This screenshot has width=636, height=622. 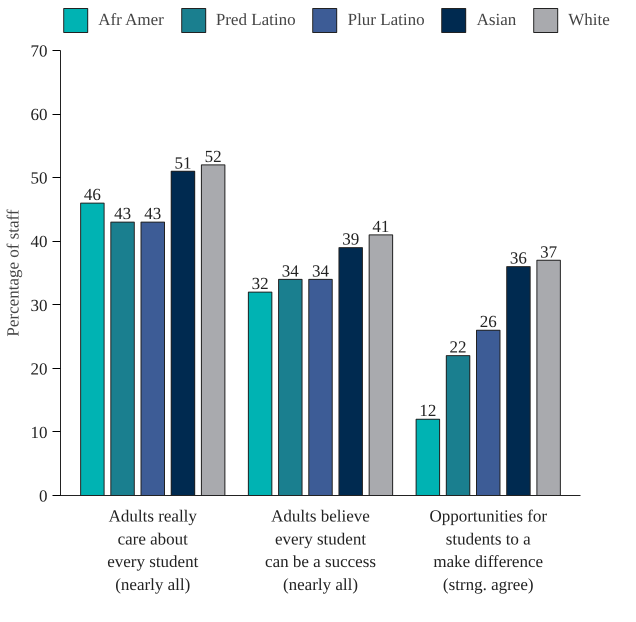 What do you see at coordinates (381, 226) in the screenshot?
I see `data-label: 41` at bounding box center [381, 226].